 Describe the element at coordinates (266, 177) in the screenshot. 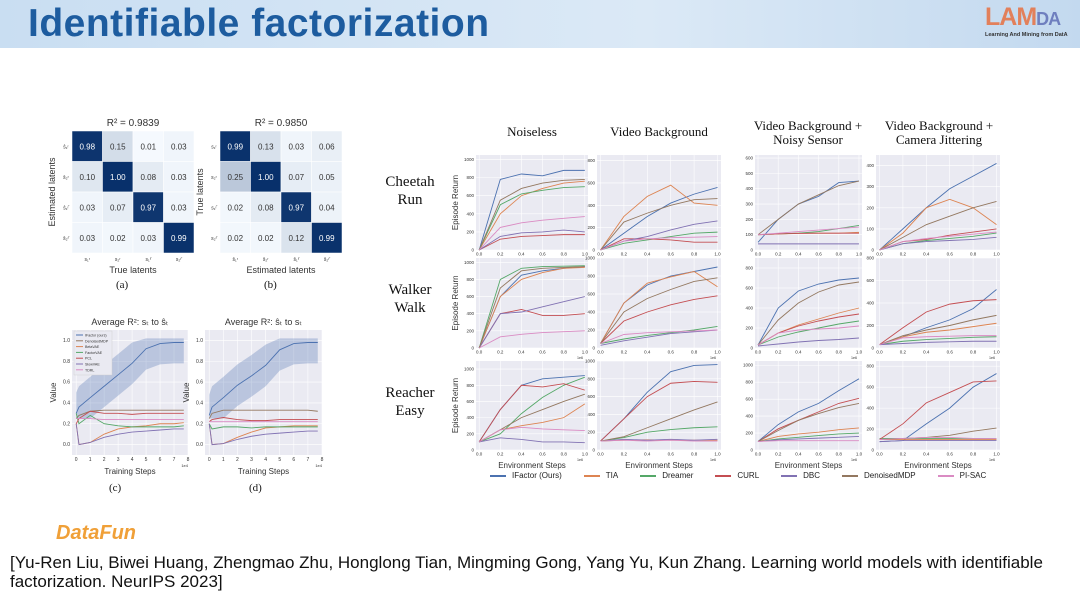

I see `heatmap-cell-value: 1.00` at that location.